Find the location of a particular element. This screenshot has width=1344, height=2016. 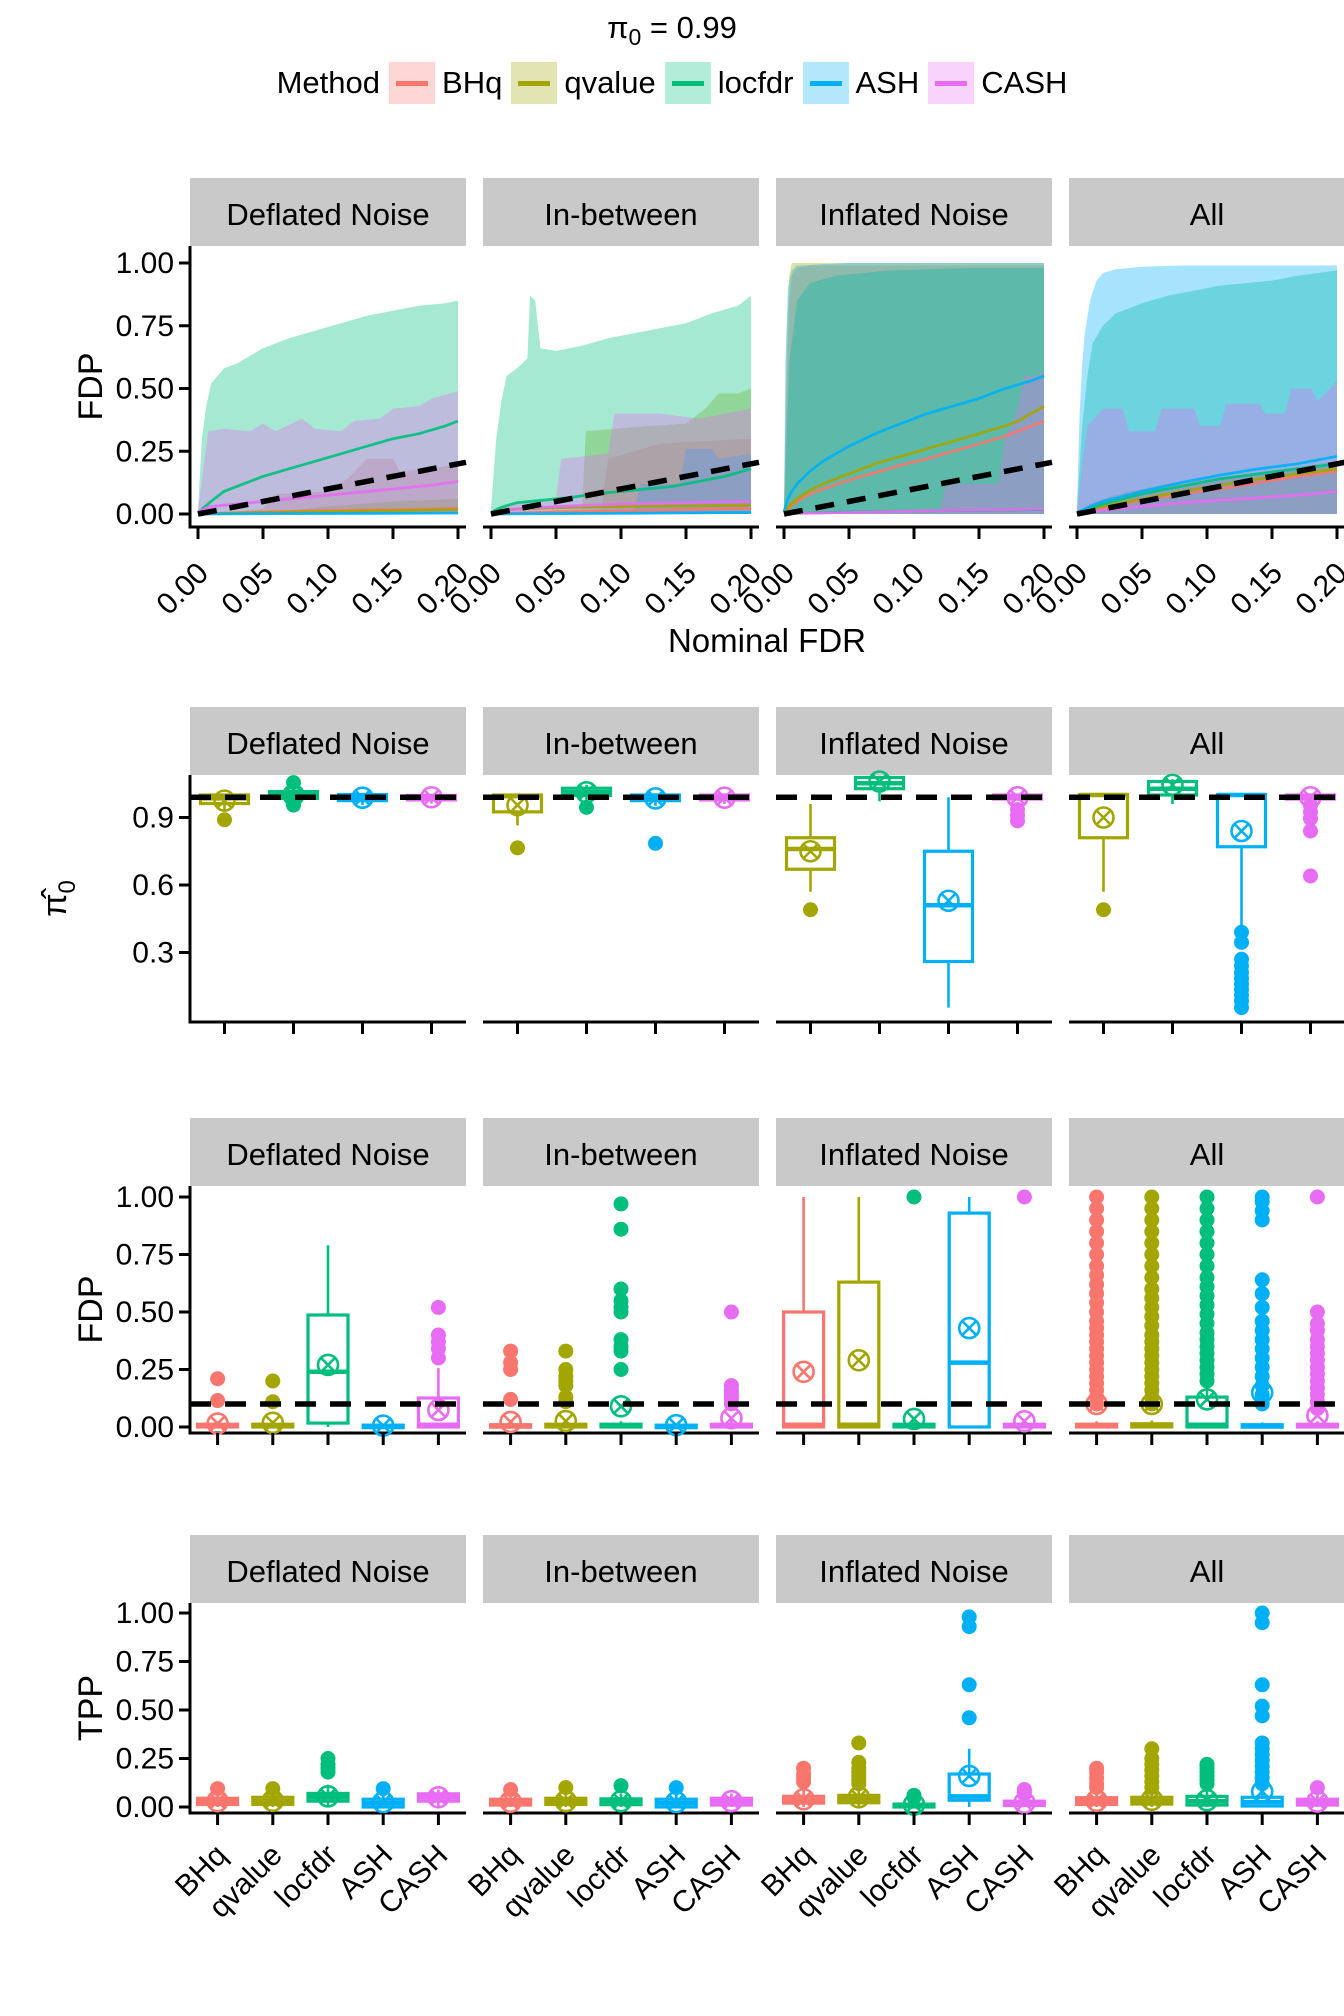

y-tick-label: 0.50 is located at coordinates (145, 389).